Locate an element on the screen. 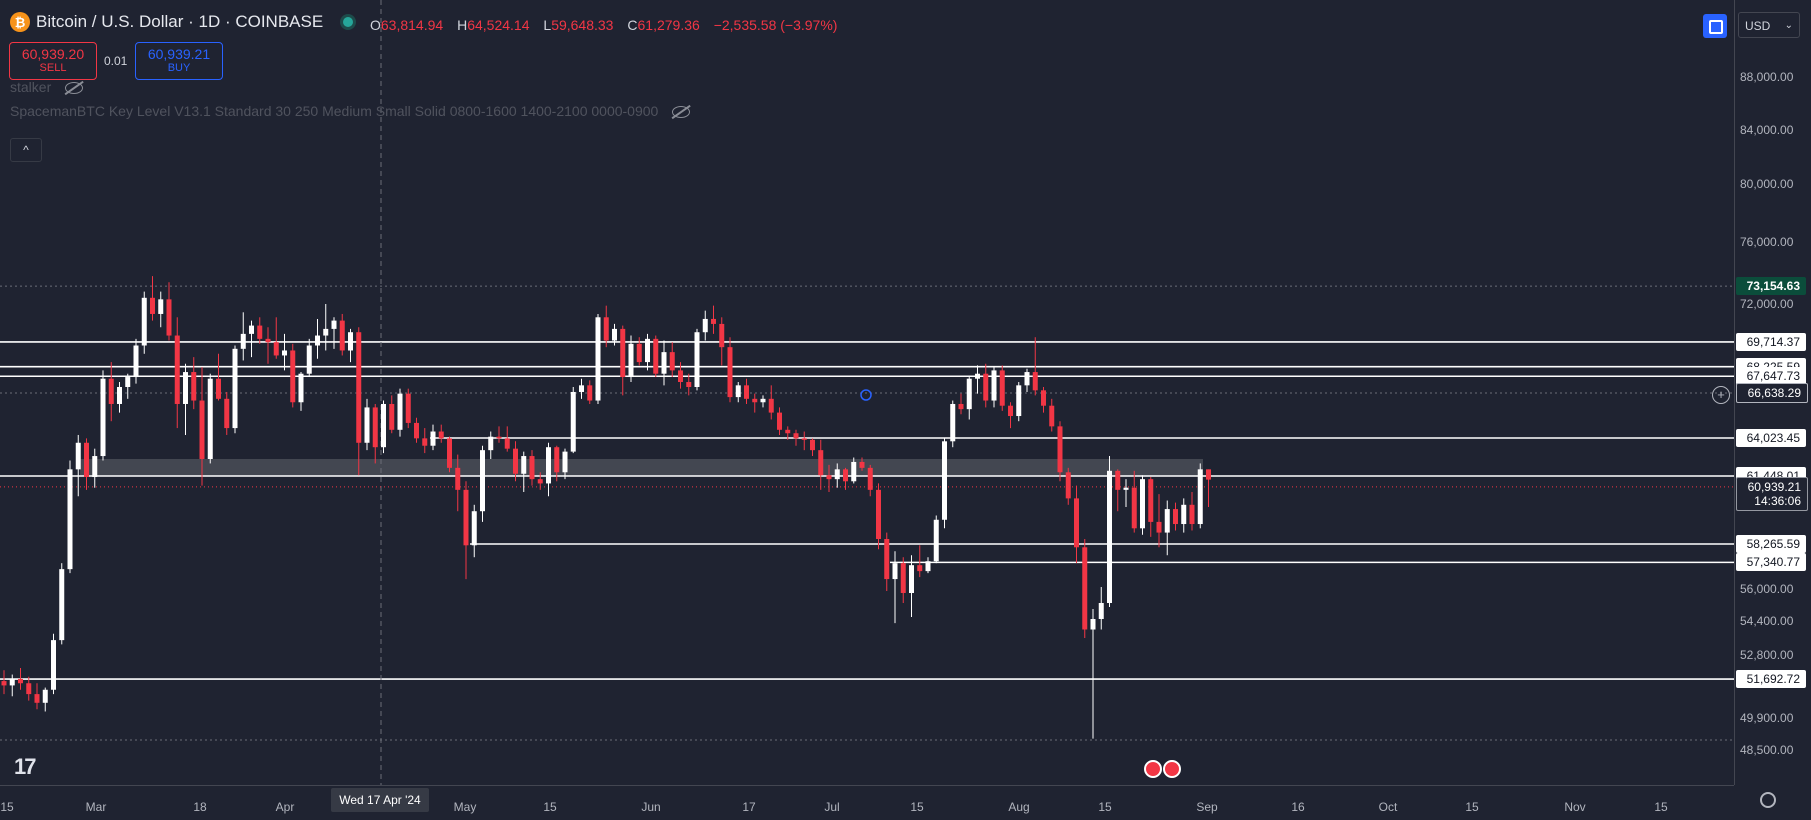 This screenshot has height=820, width=1811. price-tick: 84,000.00 is located at coordinates (1767, 130).